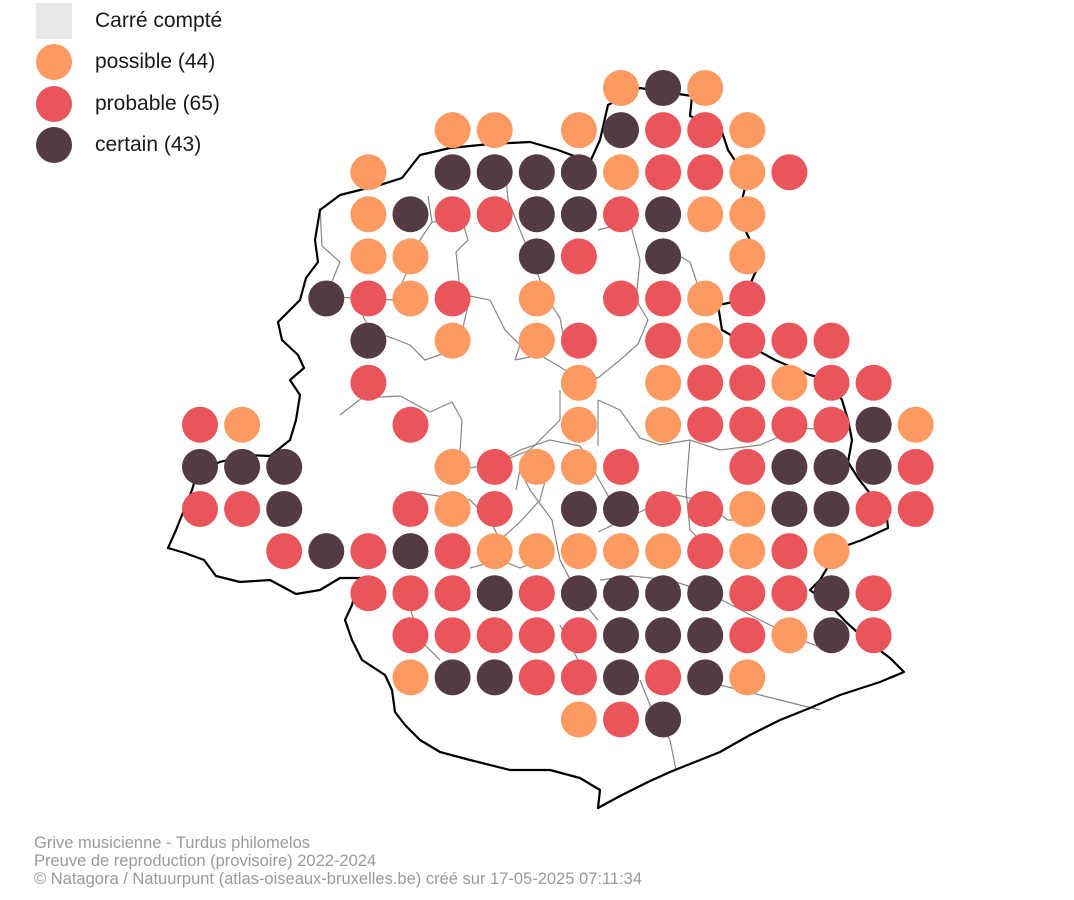  Describe the element at coordinates (54, 103) in the screenshot. I see `probable-swatch` at that location.